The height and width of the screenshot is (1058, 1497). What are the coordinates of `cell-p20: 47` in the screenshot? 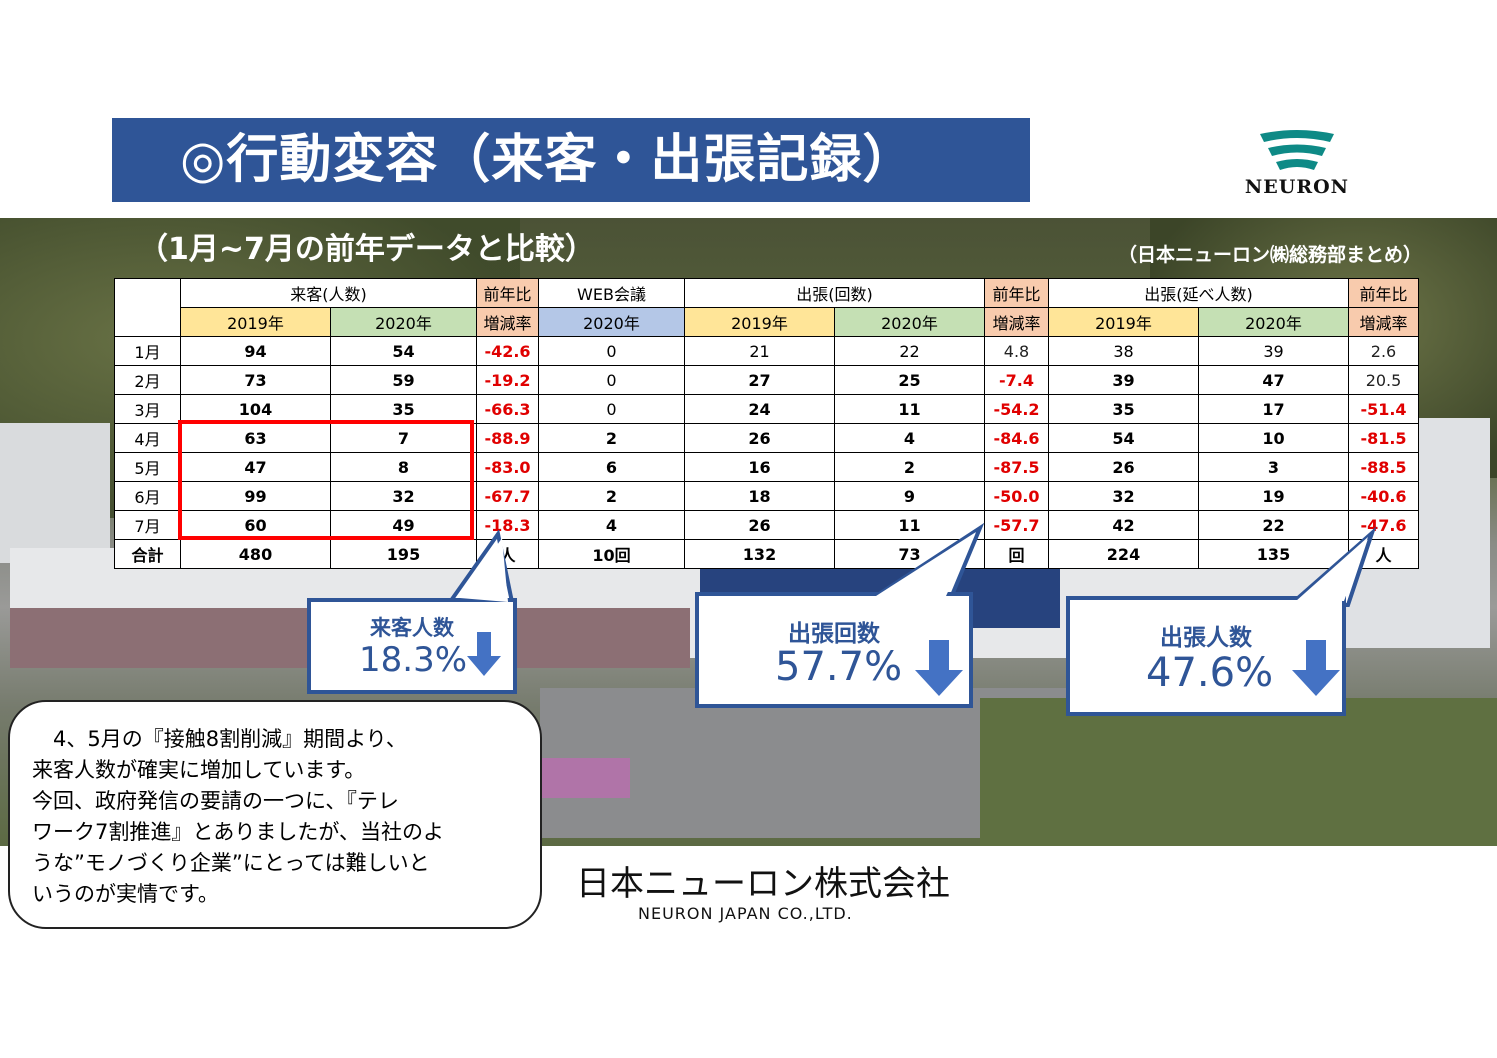 It's located at (1273, 380).